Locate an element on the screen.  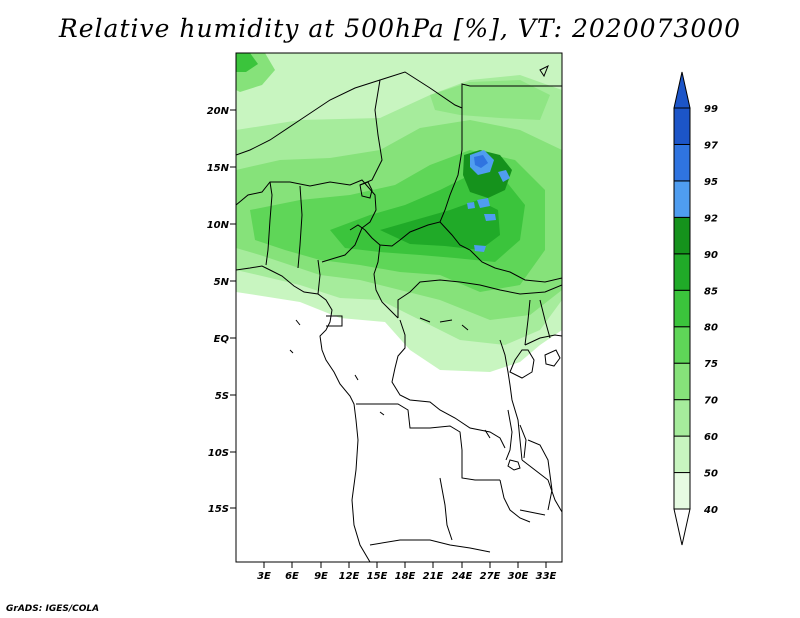
colorbar-label: 97 is located at coordinates (711, 145).